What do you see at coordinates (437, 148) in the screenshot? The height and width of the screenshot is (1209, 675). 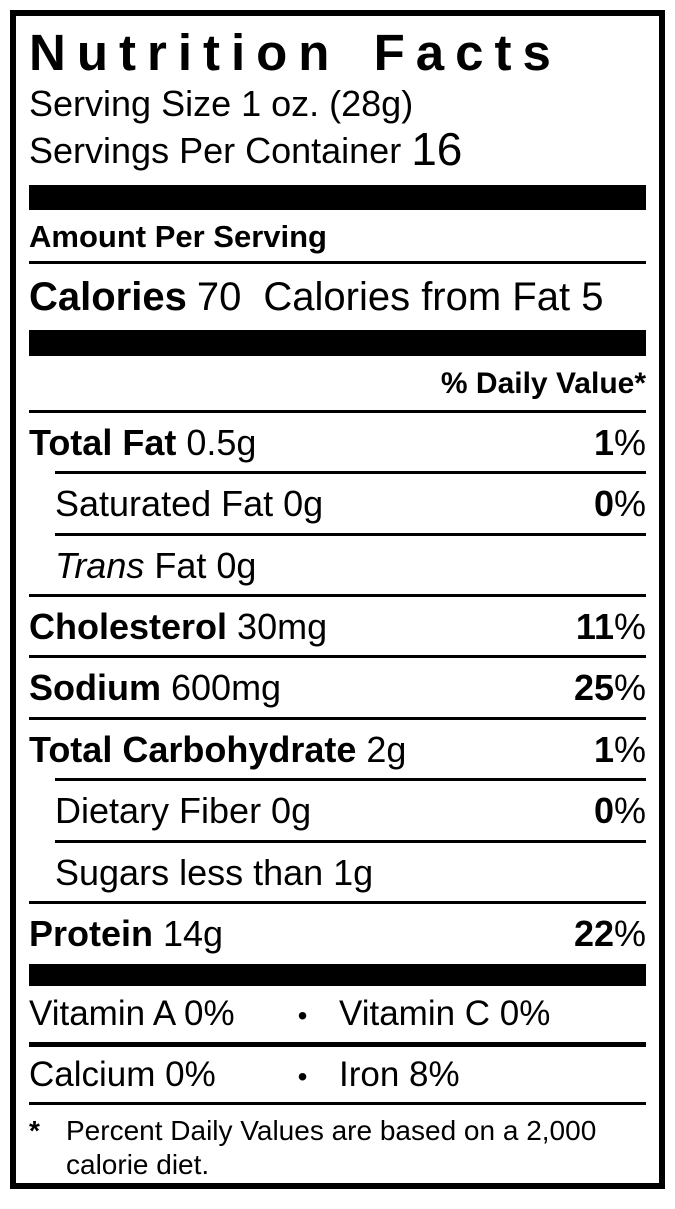 I see `servings-per-container-value: 16` at bounding box center [437, 148].